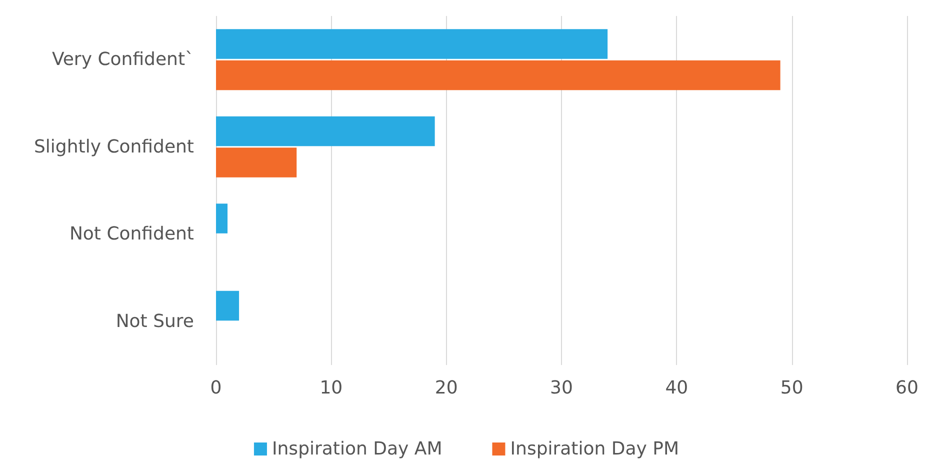 This screenshot has width=933, height=471. What do you see at coordinates (155, 321) in the screenshot?
I see `y-tick-label: Not Sure` at bounding box center [155, 321].